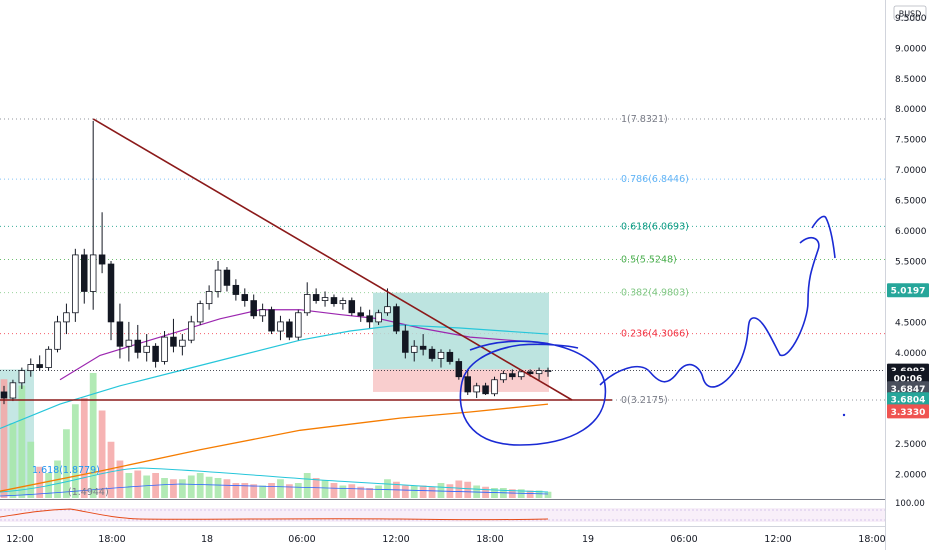  I want to click on price-badge: 5.0197, so click(908, 290).